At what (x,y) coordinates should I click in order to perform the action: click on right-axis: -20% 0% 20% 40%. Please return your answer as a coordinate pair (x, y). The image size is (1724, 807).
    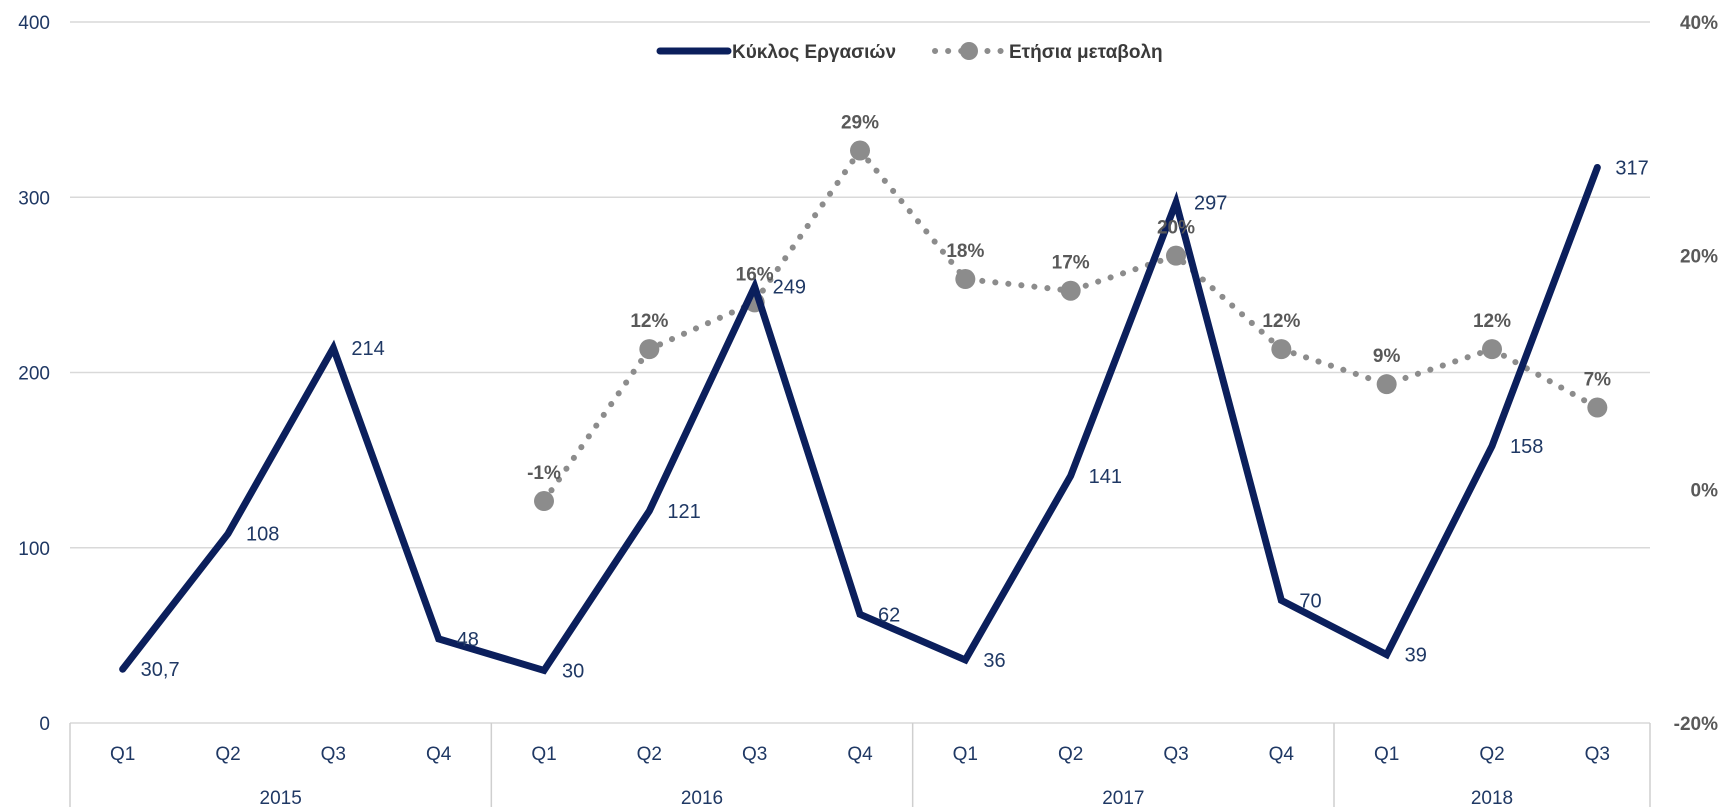
    Looking at the image, I should click on (1696, 374).